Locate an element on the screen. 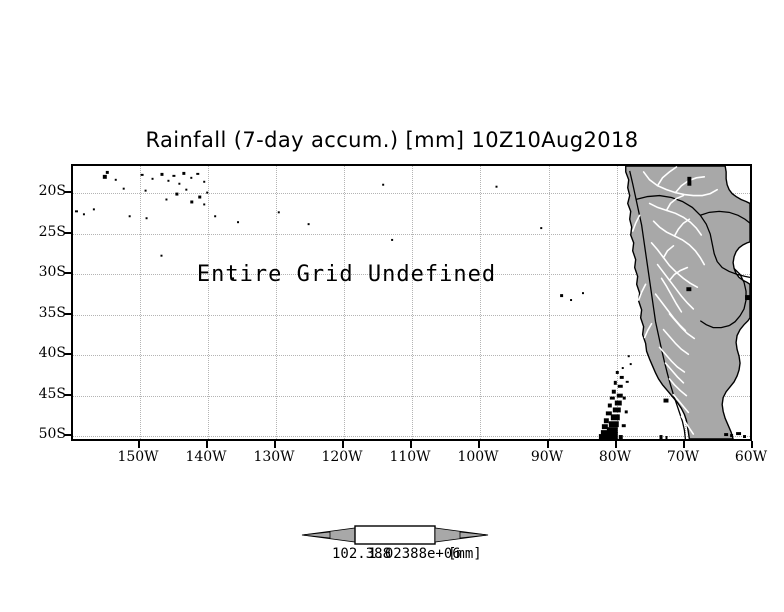 The image size is (784, 612). southern-specks is located at coordinates (703, 435).